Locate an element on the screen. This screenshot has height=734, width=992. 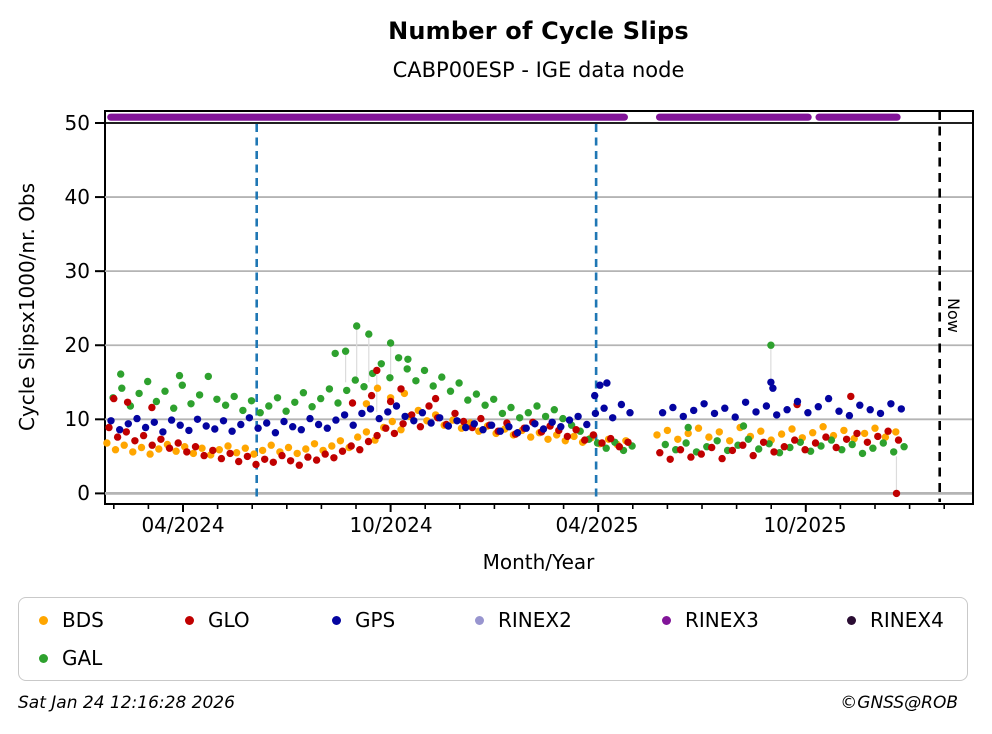
legend-item-rinex4: RINEX4 is located at coordinates (907, 620).